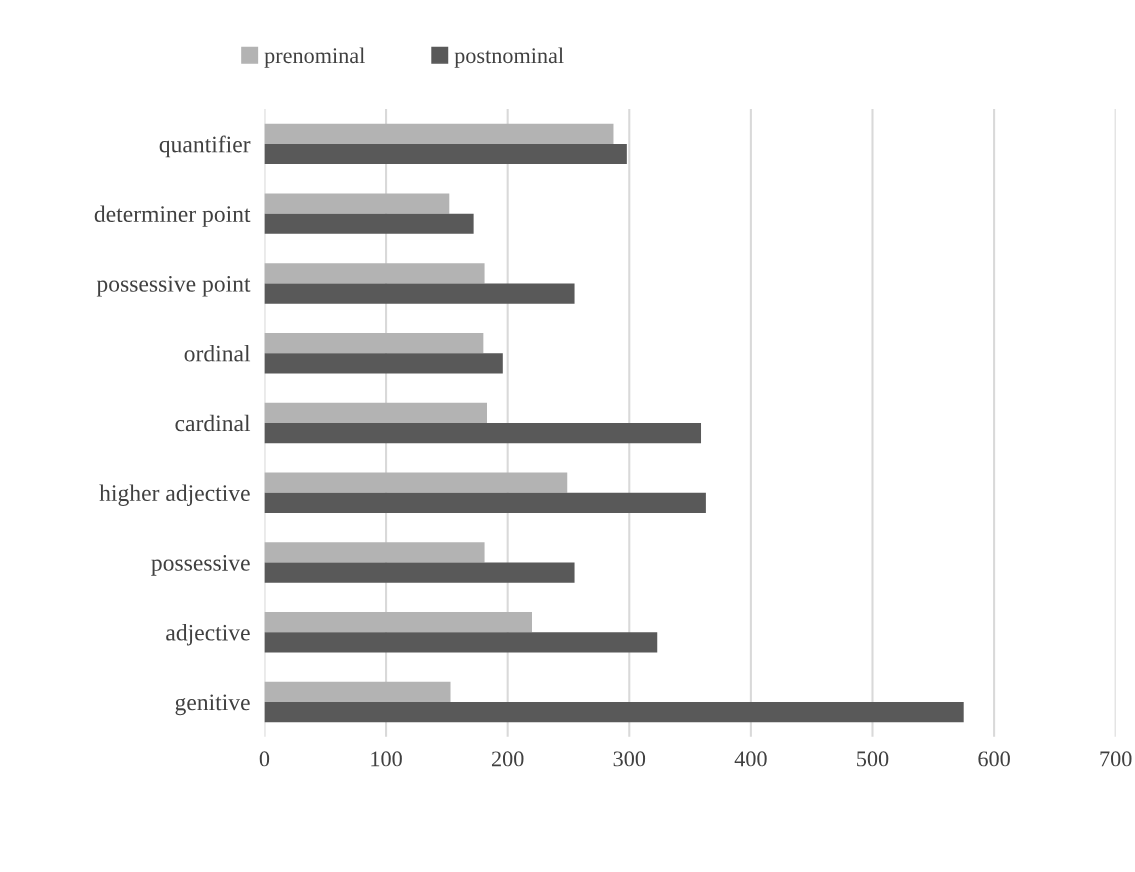 This screenshot has height=872, width=1135. I want to click on y-tick-label: possessive point, so click(173, 286).